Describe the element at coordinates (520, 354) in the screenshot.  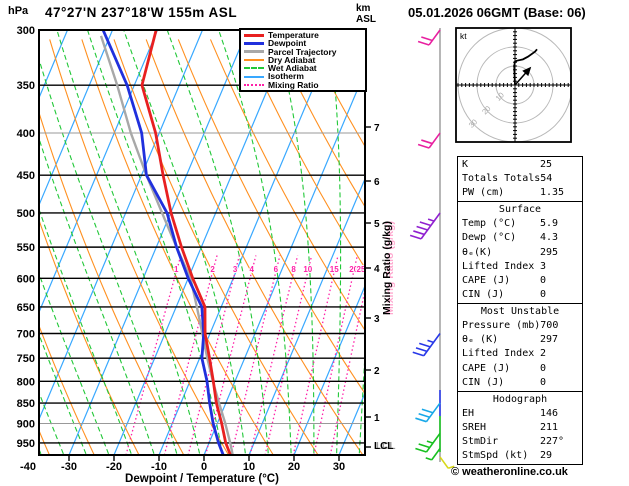
I see `table-row: Lifted Index 2` at that location.